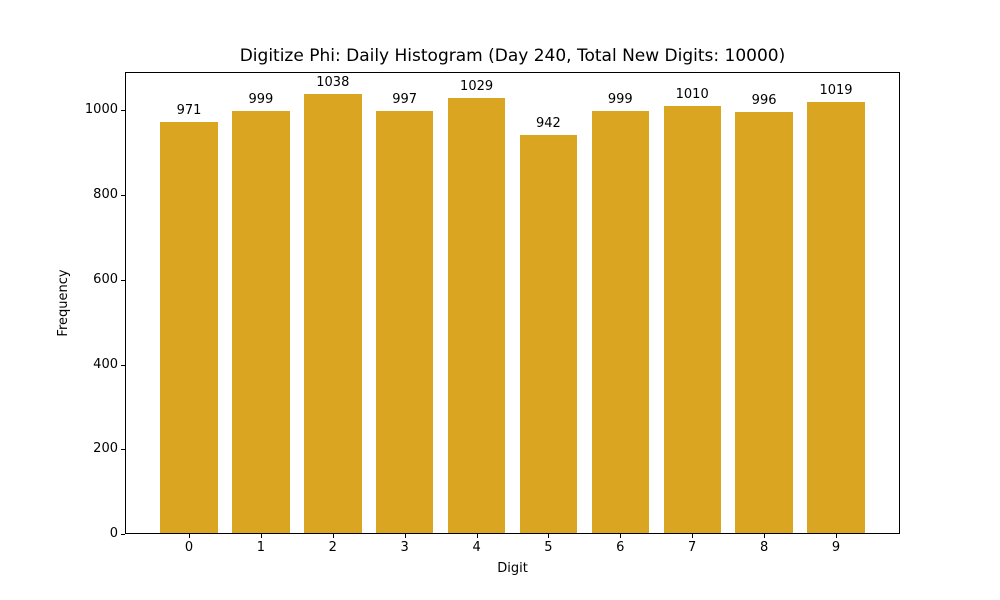  Describe the element at coordinates (261, 547) in the screenshot. I see `x-tick-label: 1` at that location.